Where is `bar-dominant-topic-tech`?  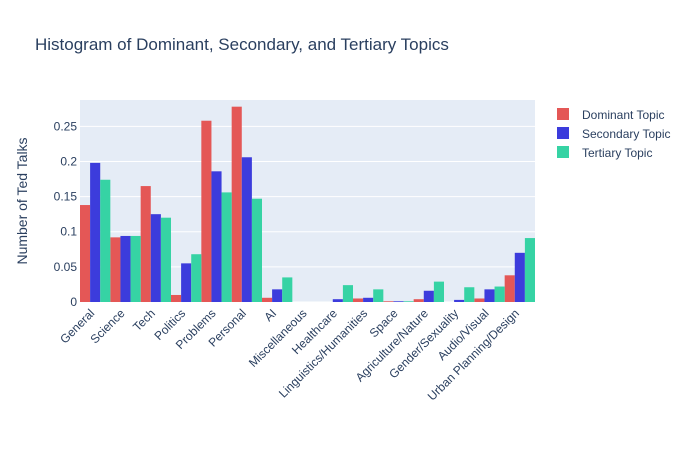
bar-dominant-topic-tech is located at coordinates (145, 244).